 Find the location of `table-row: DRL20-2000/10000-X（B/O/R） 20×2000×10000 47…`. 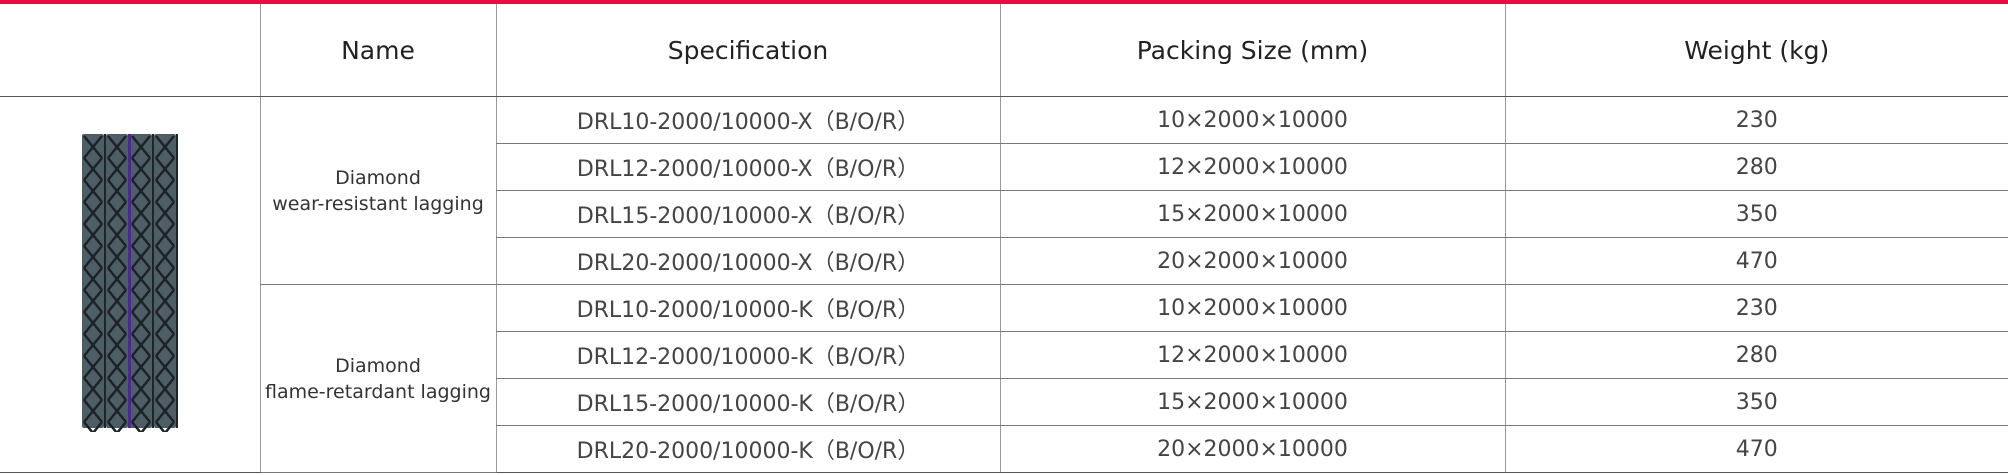

table-row: DRL20-2000/10000-X（B/O/R） 20×2000×10000 47… is located at coordinates (1004, 261).